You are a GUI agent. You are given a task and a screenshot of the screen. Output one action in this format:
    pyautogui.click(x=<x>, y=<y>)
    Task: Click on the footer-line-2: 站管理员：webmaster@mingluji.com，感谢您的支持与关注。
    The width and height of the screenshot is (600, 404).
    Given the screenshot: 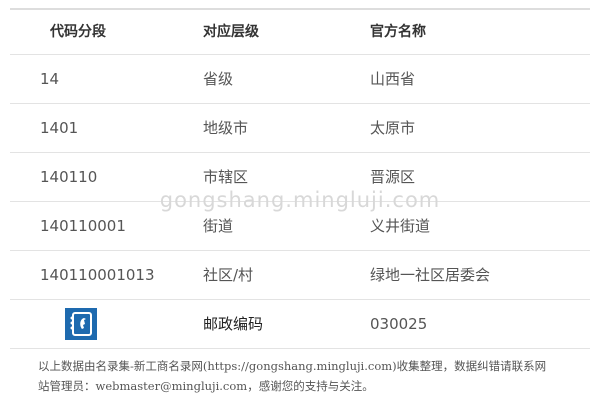 What is the action you would take?
    pyautogui.click(x=206, y=386)
    